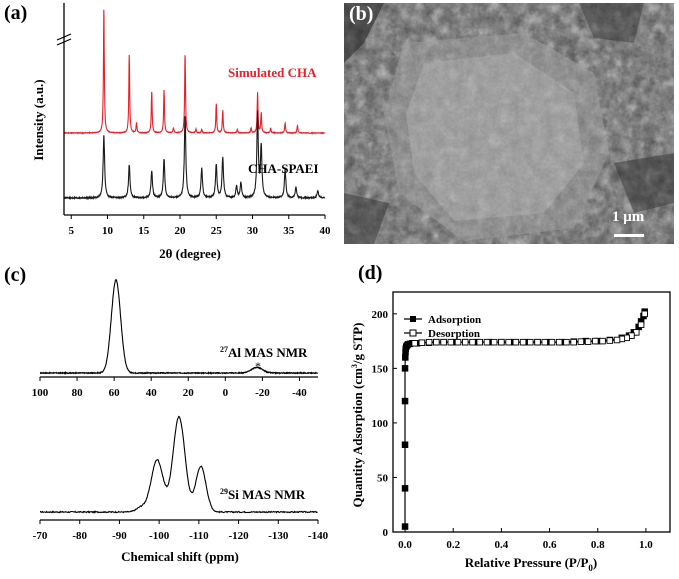 The width and height of the screenshot is (679, 579). What do you see at coordinates (262, 393) in the screenshot?
I see `nmr-x-tick-label: -20` at bounding box center [262, 393].